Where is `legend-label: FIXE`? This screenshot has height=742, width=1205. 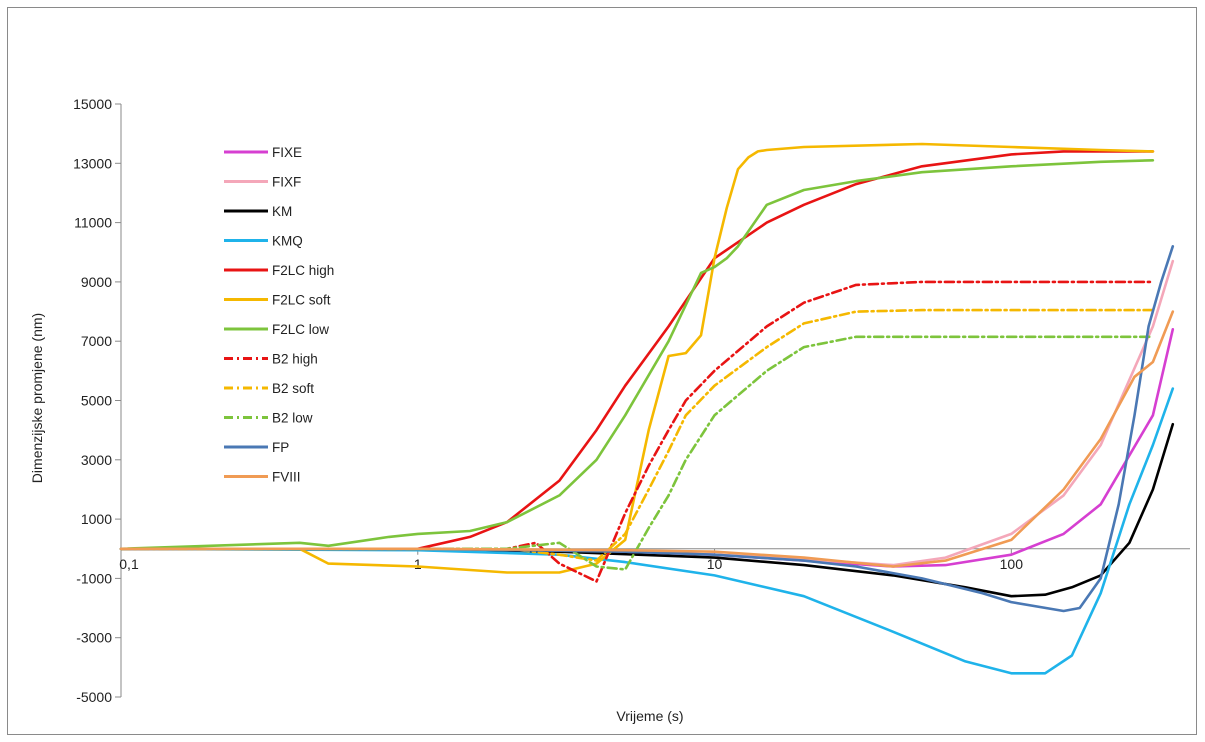 legend-label: FIXE is located at coordinates (287, 152).